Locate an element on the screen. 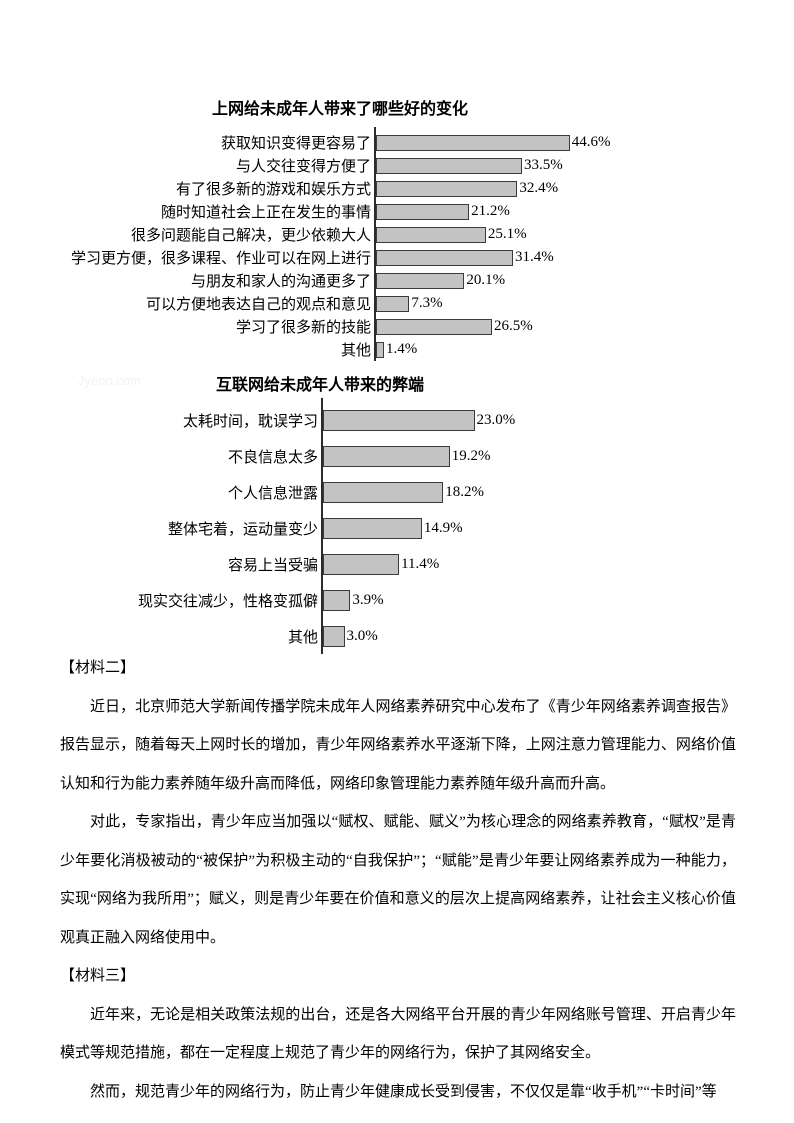  bar-value-label: 32.4% is located at coordinates (539, 188).